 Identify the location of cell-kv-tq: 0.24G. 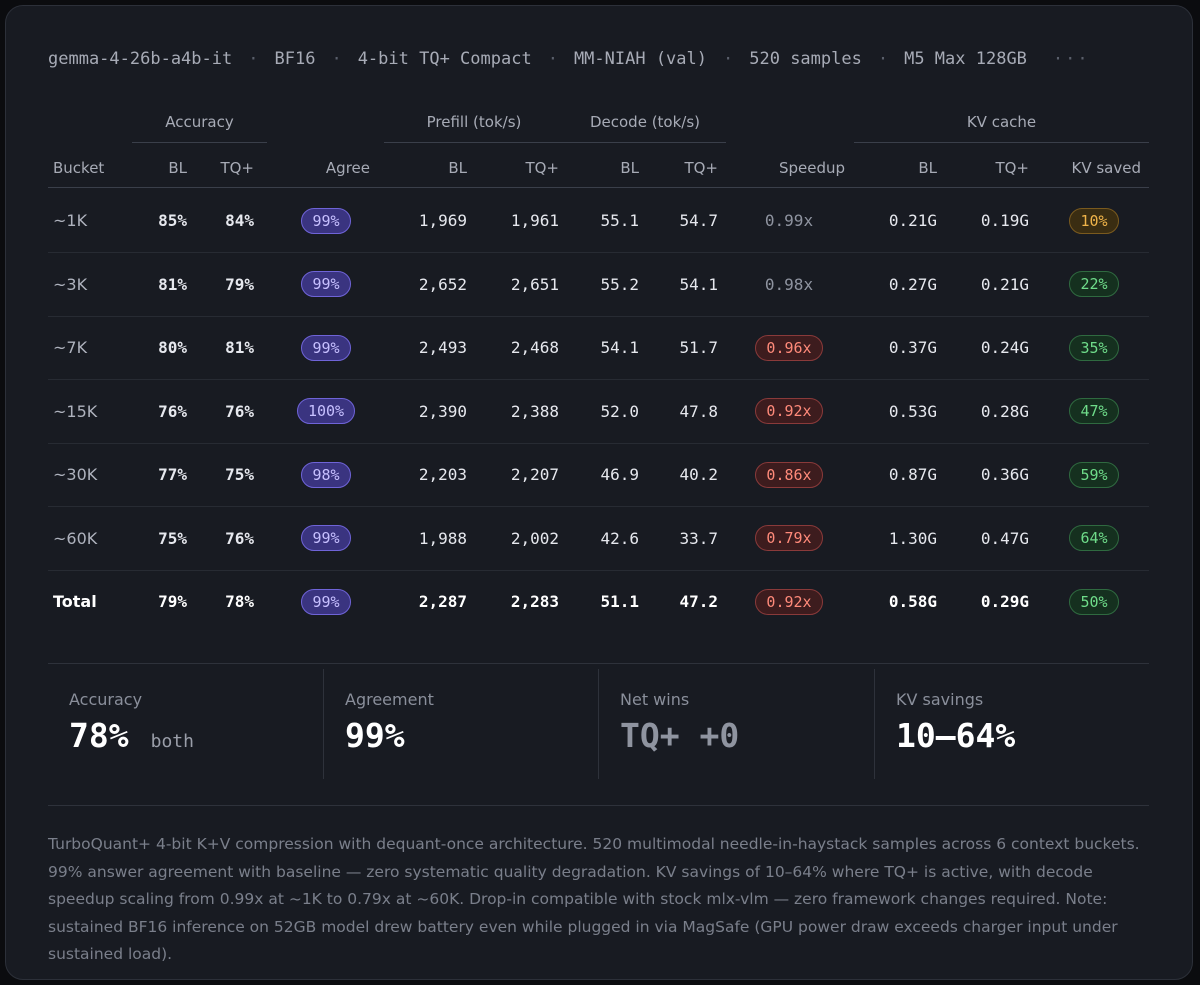
(988, 347).